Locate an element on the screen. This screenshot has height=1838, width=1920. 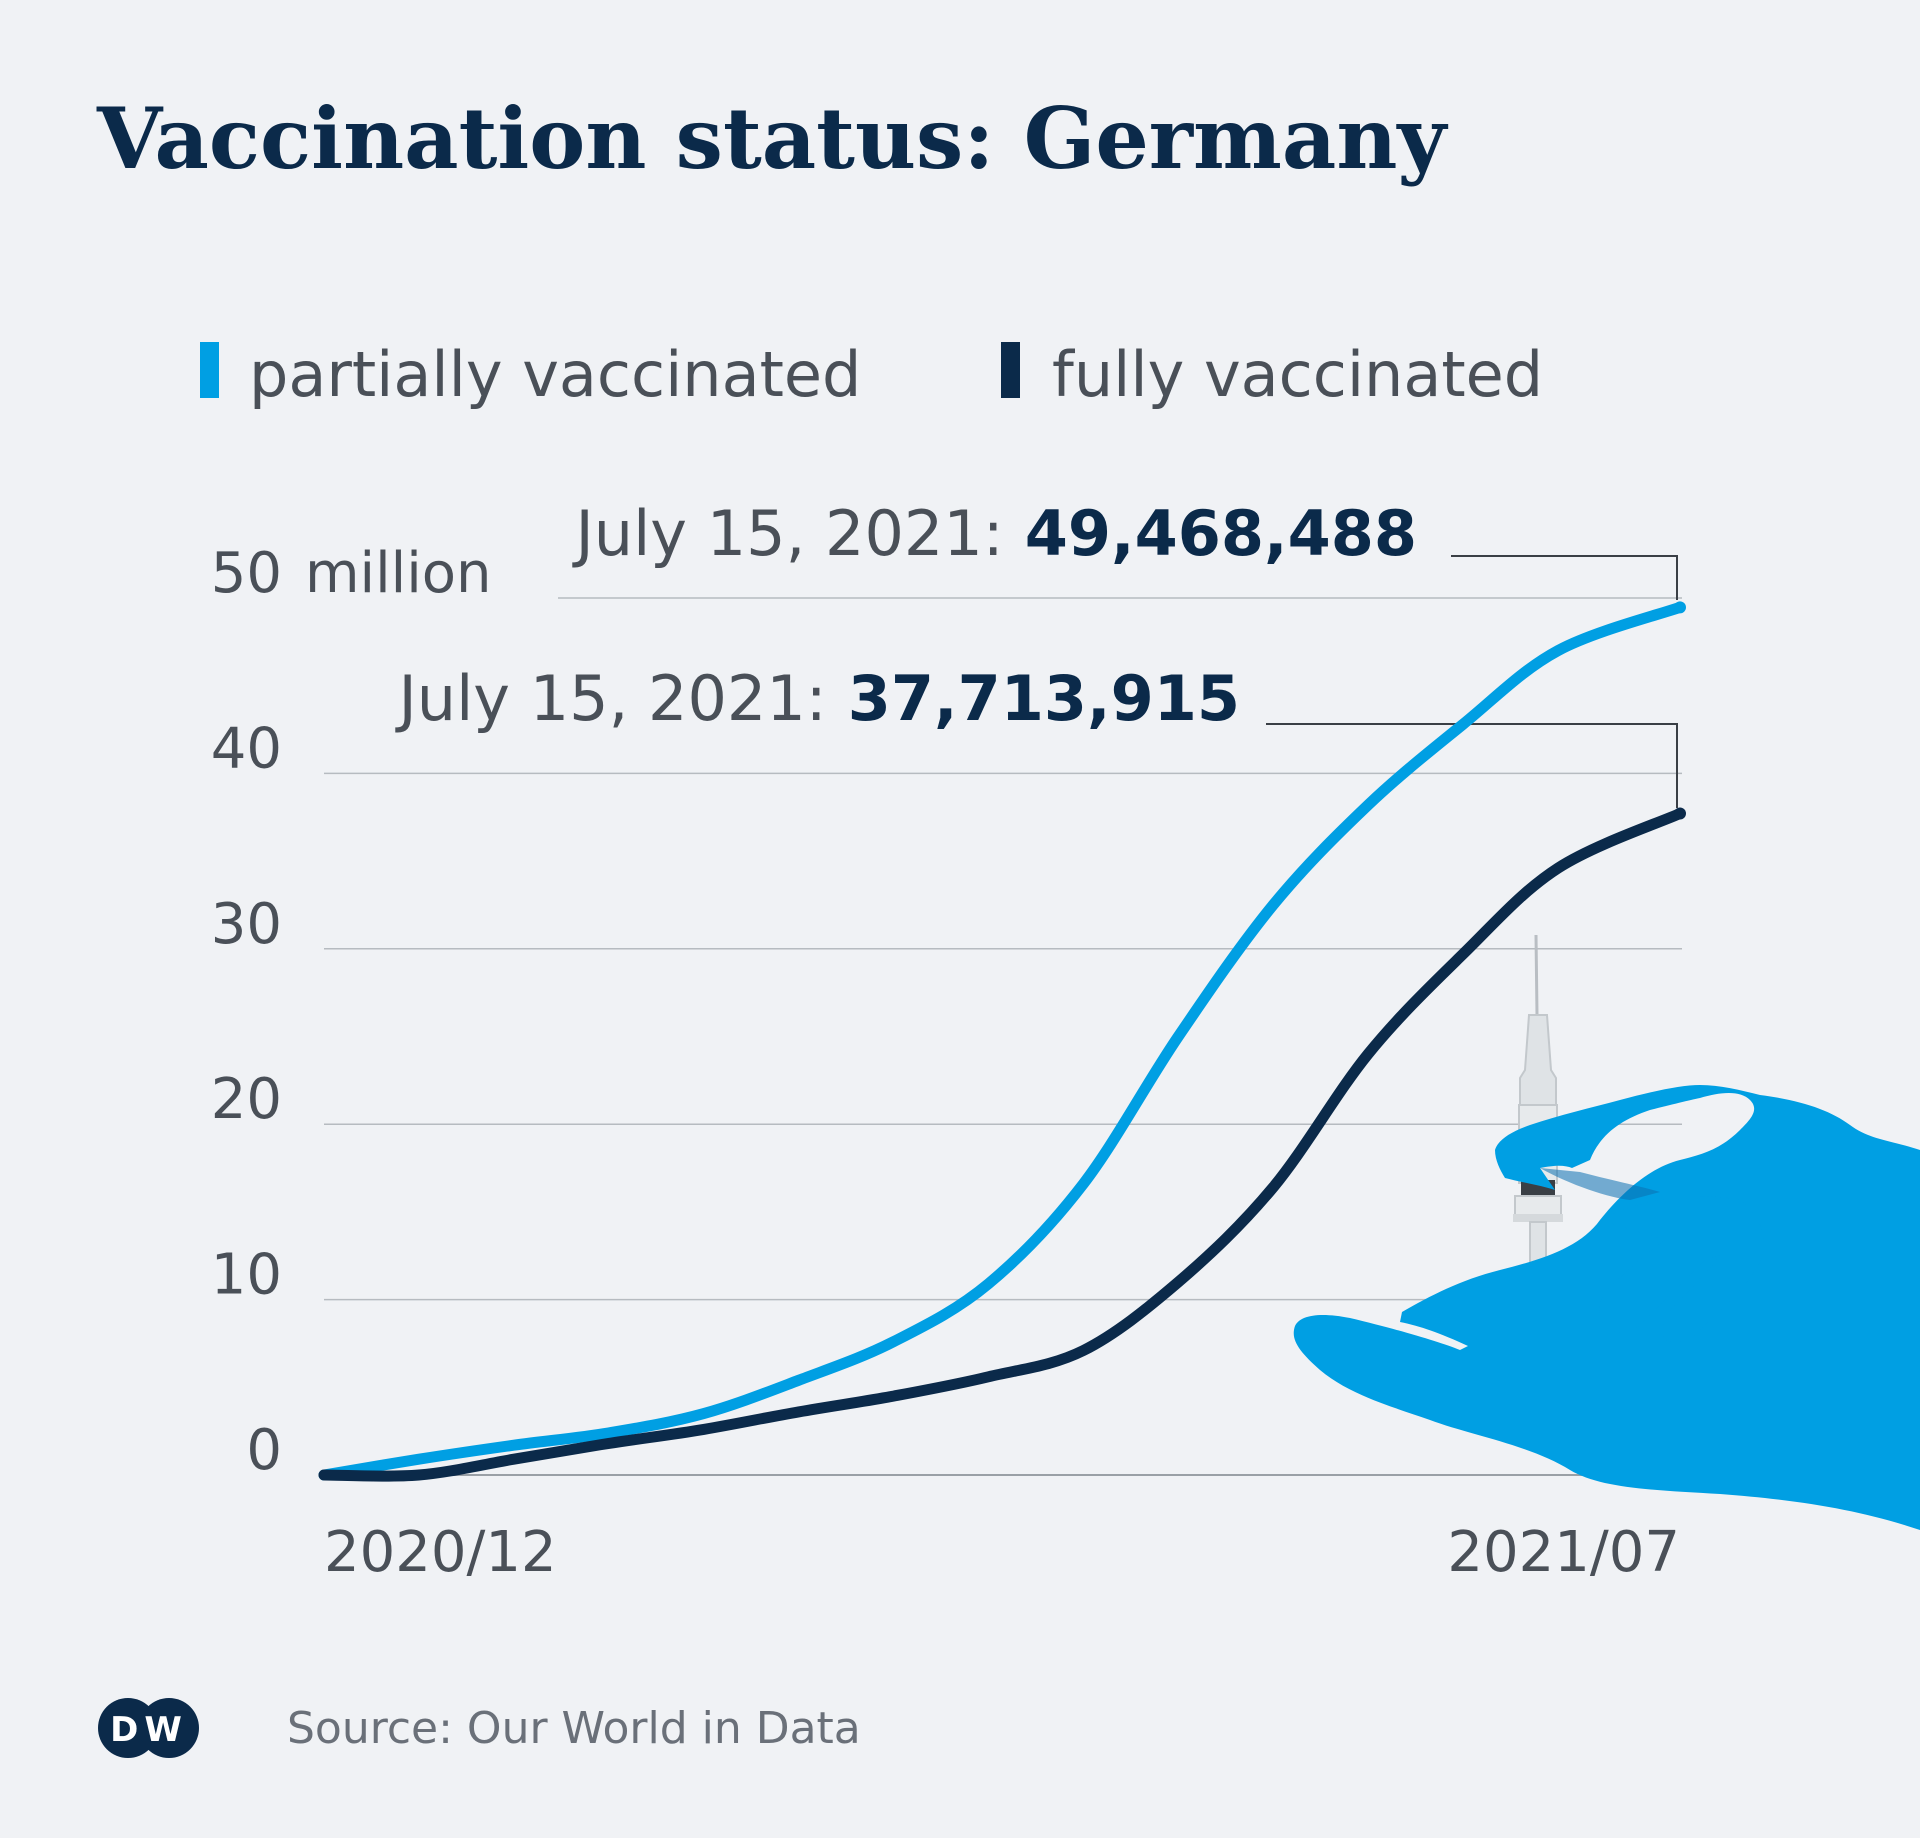
legend-label-partial: partially vaccinated is located at coordinates (555, 374).